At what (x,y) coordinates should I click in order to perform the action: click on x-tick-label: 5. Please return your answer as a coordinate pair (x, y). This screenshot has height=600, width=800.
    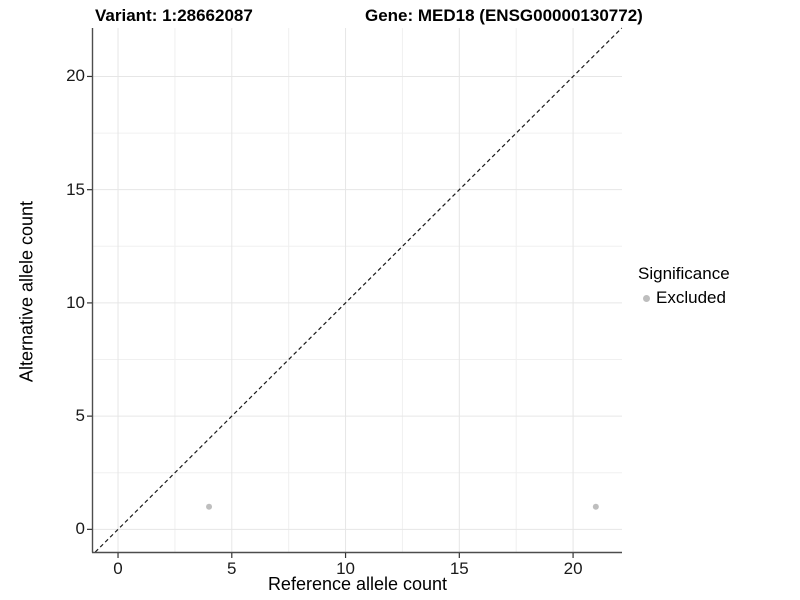
    Looking at the image, I should click on (232, 568).